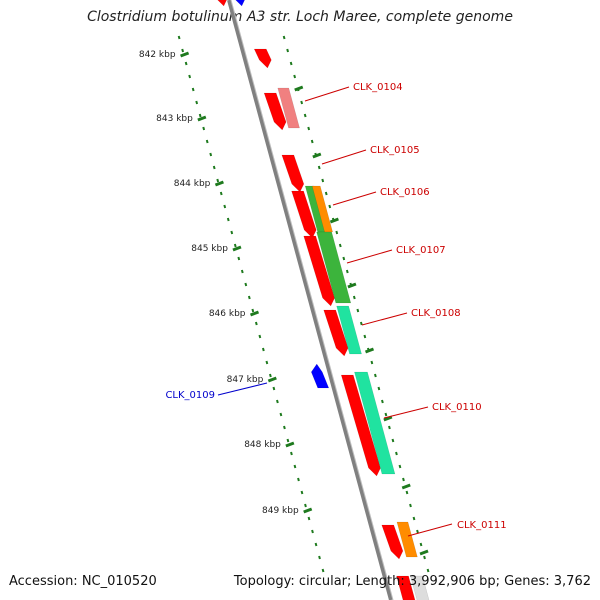 The height and width of the screenshot is (600, 600). I want to click on gene-arrow-clk-0111-orange, so click(407, 539).